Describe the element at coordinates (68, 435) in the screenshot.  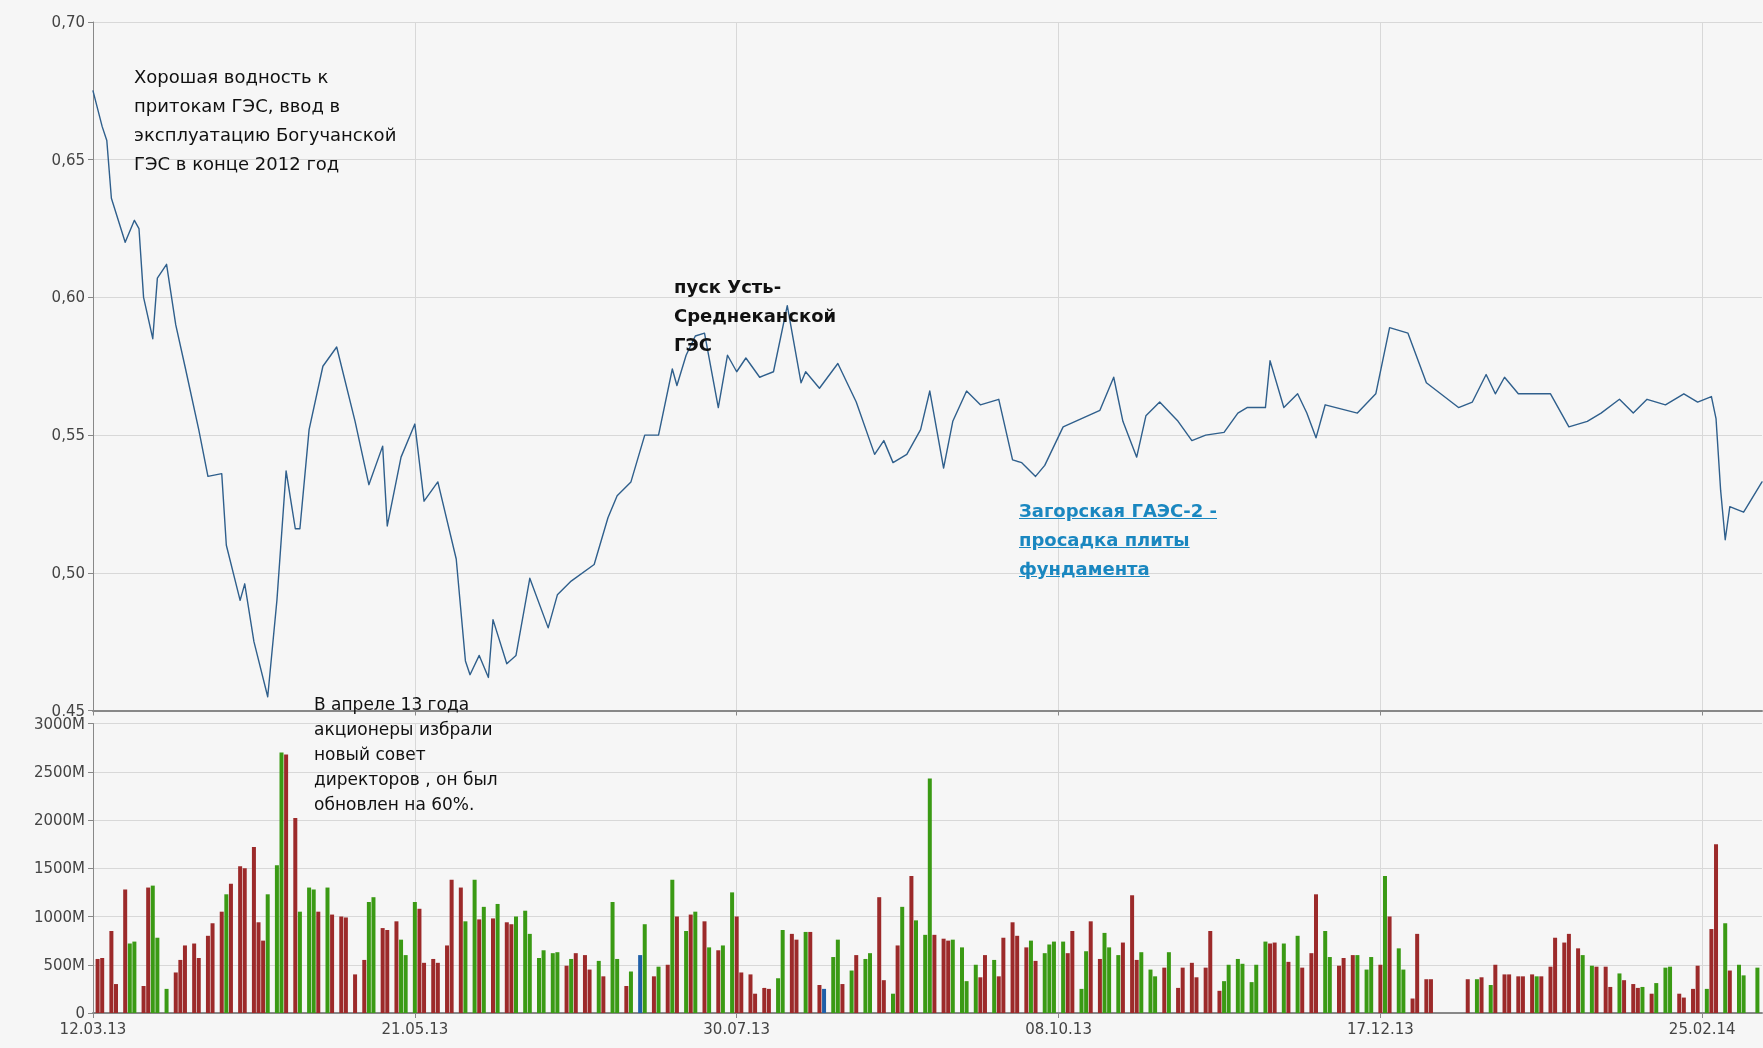
I see `y-tick-label: 0,55` at that location.